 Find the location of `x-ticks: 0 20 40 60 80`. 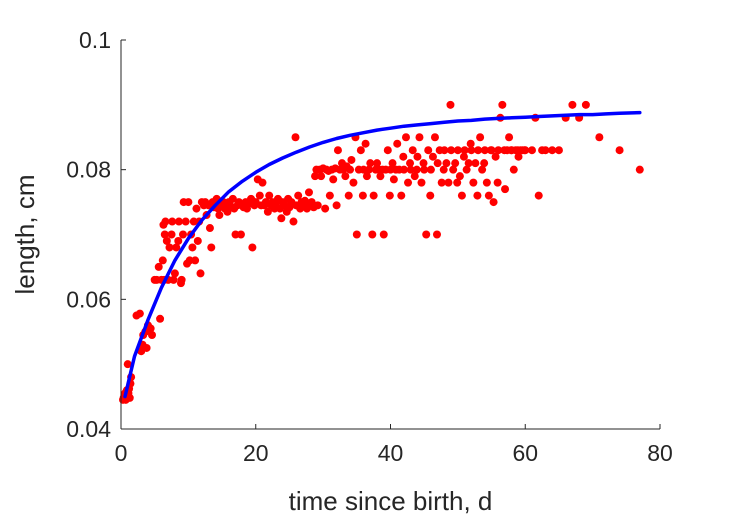

x-ticks: 0 20 40 60 80 is located at coordinates (394, 445).